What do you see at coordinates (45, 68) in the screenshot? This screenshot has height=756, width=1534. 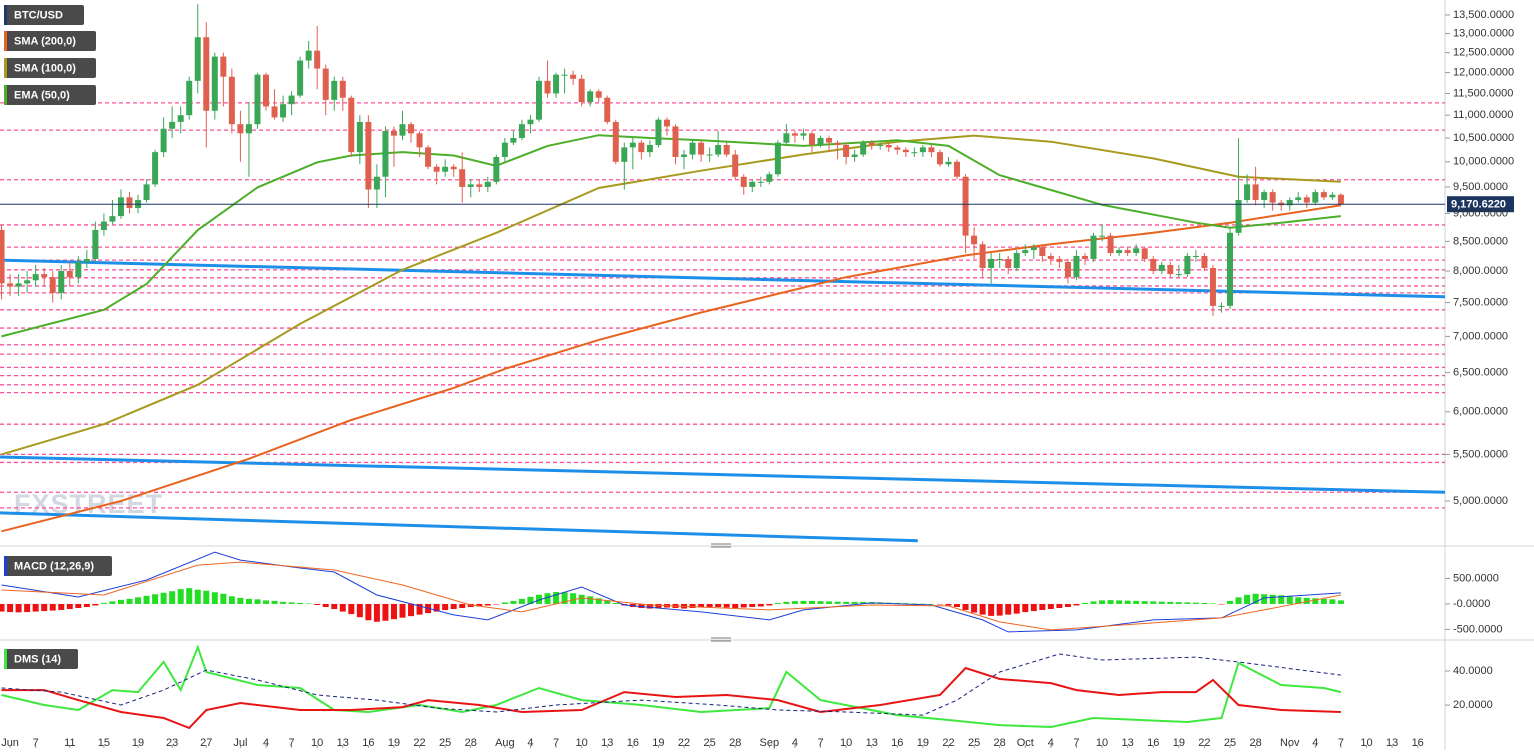 I see `legend-label: SMA (100,0)` at bounding box center [45, 68].